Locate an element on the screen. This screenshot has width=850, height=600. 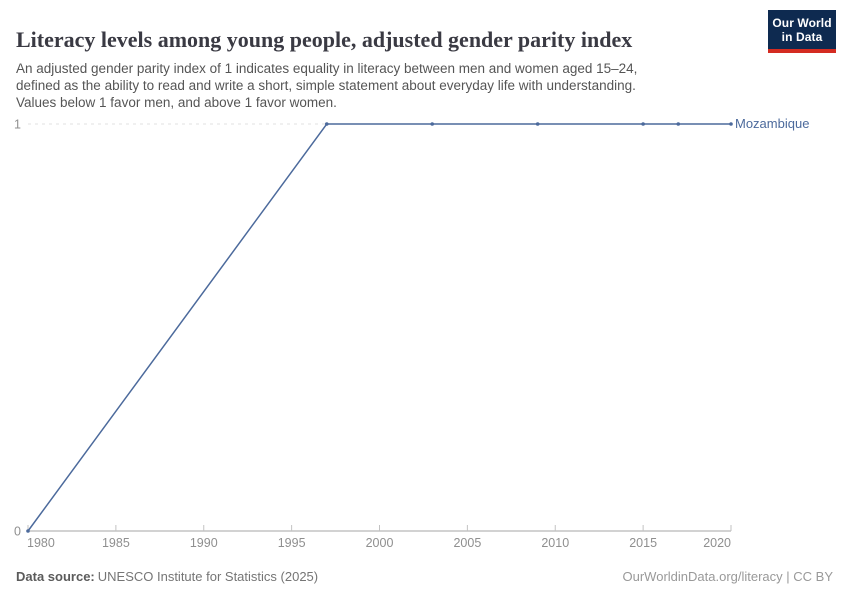
owid-logo: Our World in Data is located at coordinates (802, 31).